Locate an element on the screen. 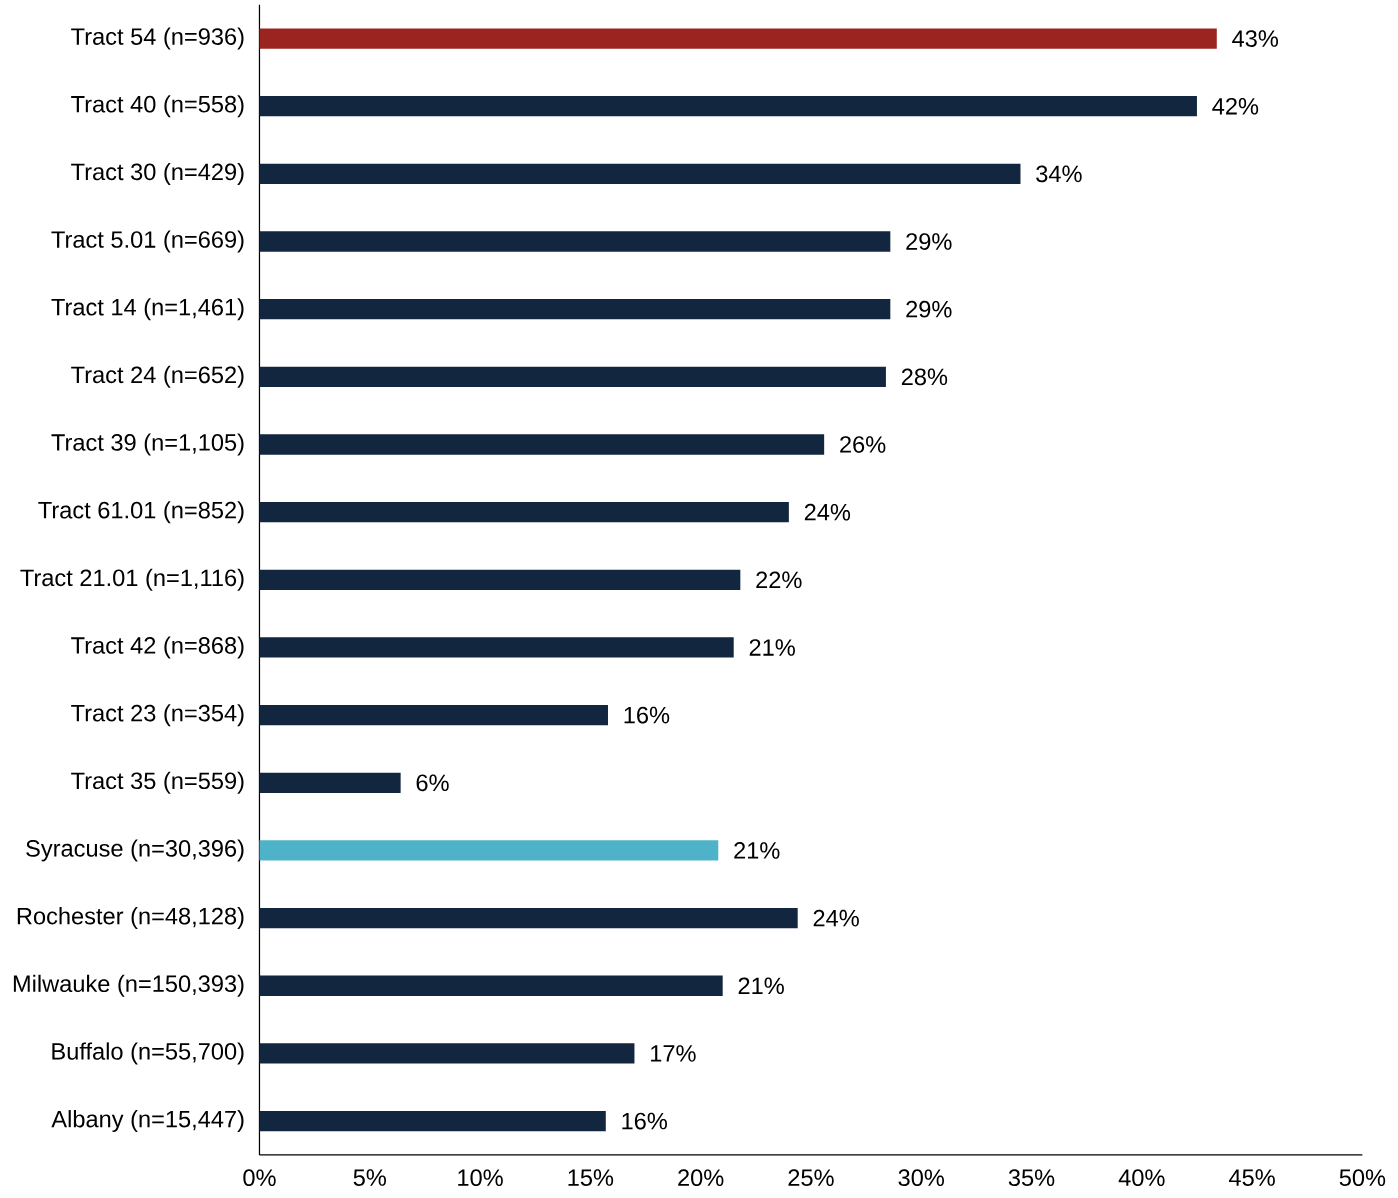 This screenshot has width=1398, height=1198. y-tick-label: Albany (n=15,447) is located at coordinates (147, 1121).